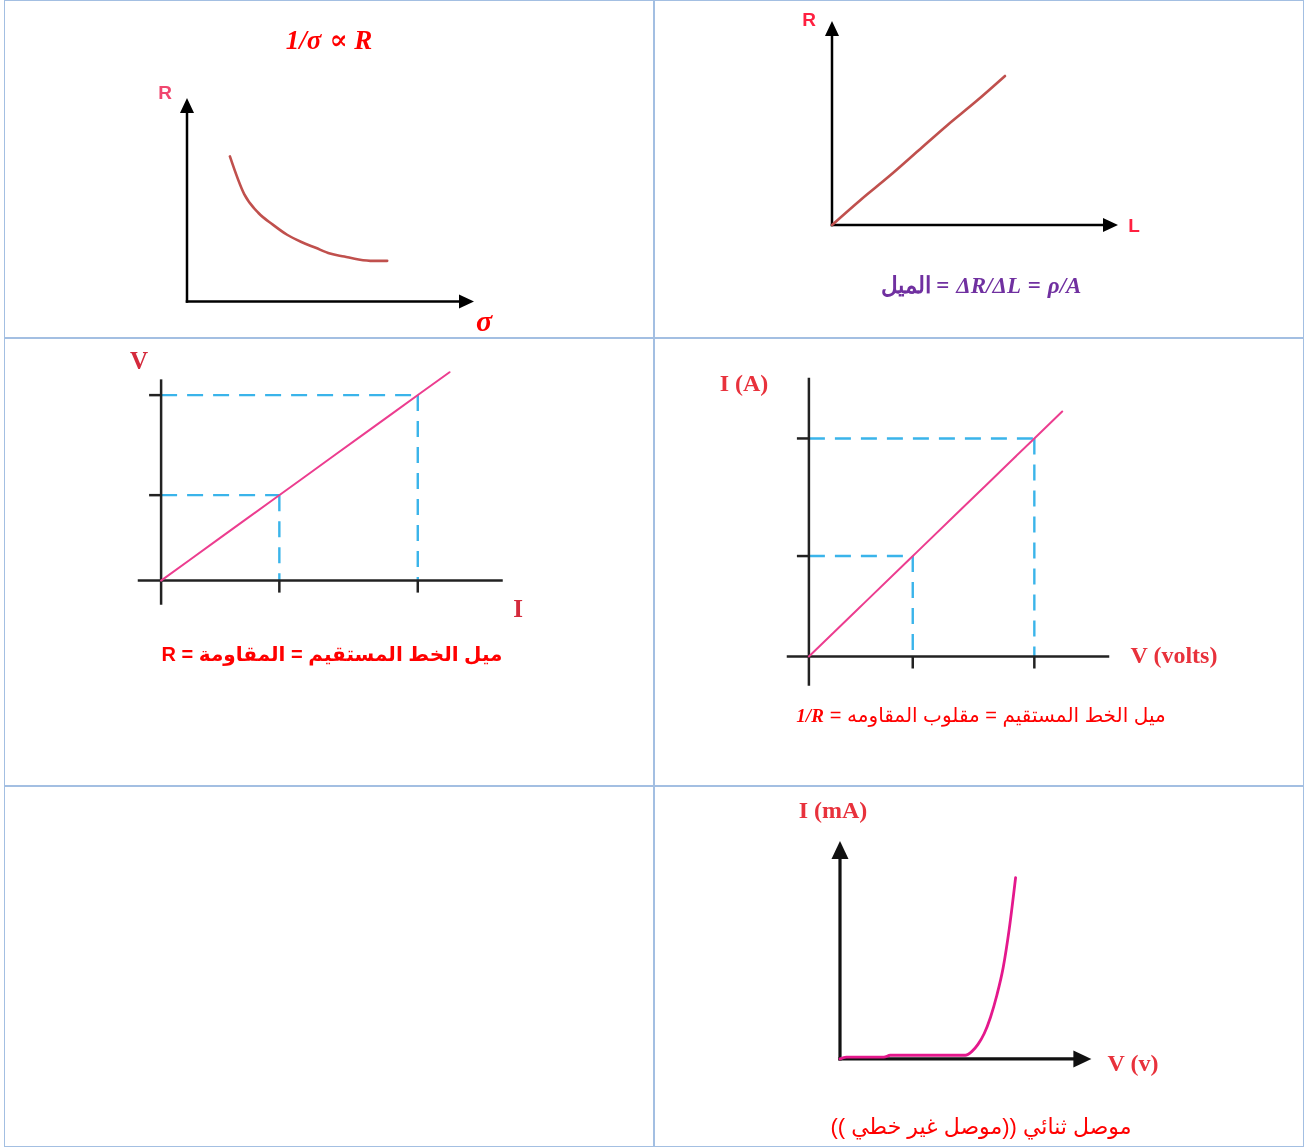  What do you see at coordinates (744, 384) in the screenshot?
I see `y-axis-title: I (A)` at bounding box center [744, 384].